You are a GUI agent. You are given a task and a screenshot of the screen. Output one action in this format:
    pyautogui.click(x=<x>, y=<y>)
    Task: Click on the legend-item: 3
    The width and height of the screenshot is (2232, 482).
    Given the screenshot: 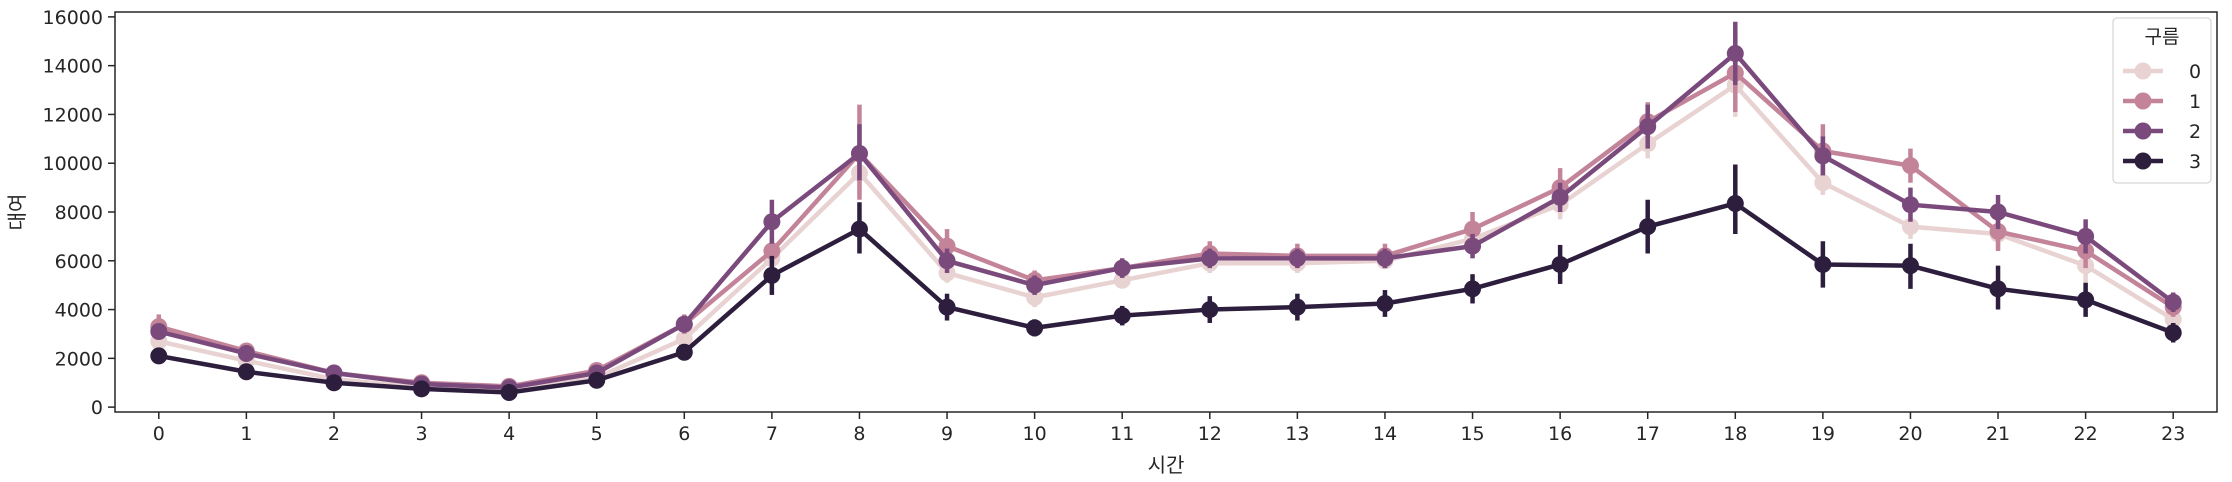 What is the action you would take?
    pyautogui.click(x=2162, y=162)
    